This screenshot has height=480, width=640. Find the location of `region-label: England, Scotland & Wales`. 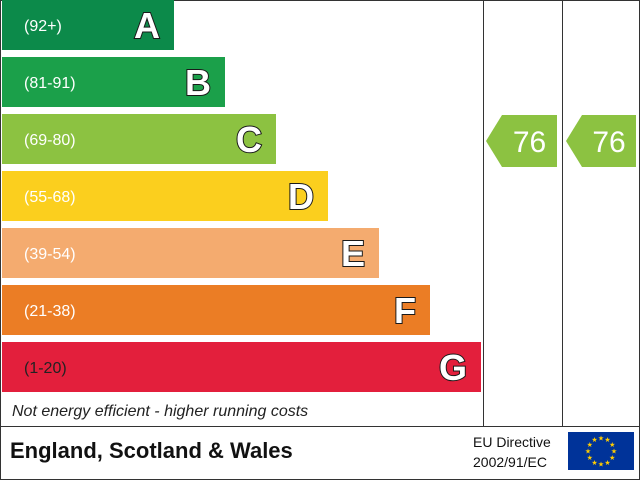

region-label: England, Scotland & Wales is located at coordinates (151, 450).